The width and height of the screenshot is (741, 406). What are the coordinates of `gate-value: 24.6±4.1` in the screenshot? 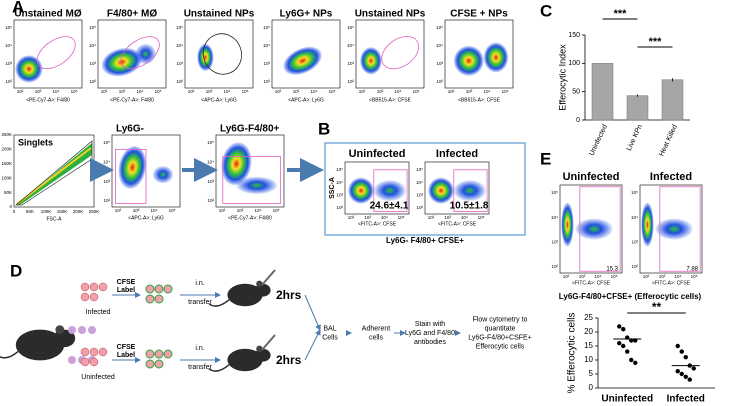 It's located at (389, 206).